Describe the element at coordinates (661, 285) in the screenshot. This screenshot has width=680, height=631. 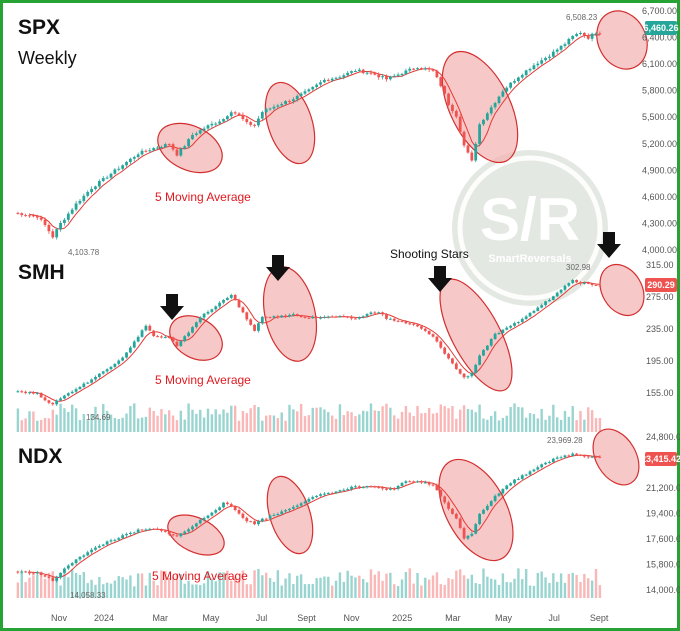
I see `last-price-badge: 290.29` at that location.